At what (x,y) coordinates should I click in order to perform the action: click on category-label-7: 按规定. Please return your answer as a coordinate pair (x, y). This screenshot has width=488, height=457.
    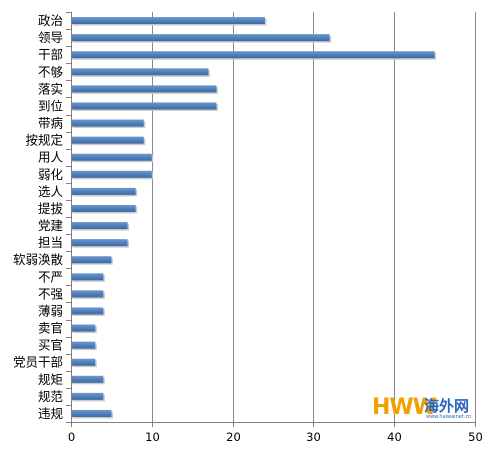
    Looking at the image, I should click on (44, 140).